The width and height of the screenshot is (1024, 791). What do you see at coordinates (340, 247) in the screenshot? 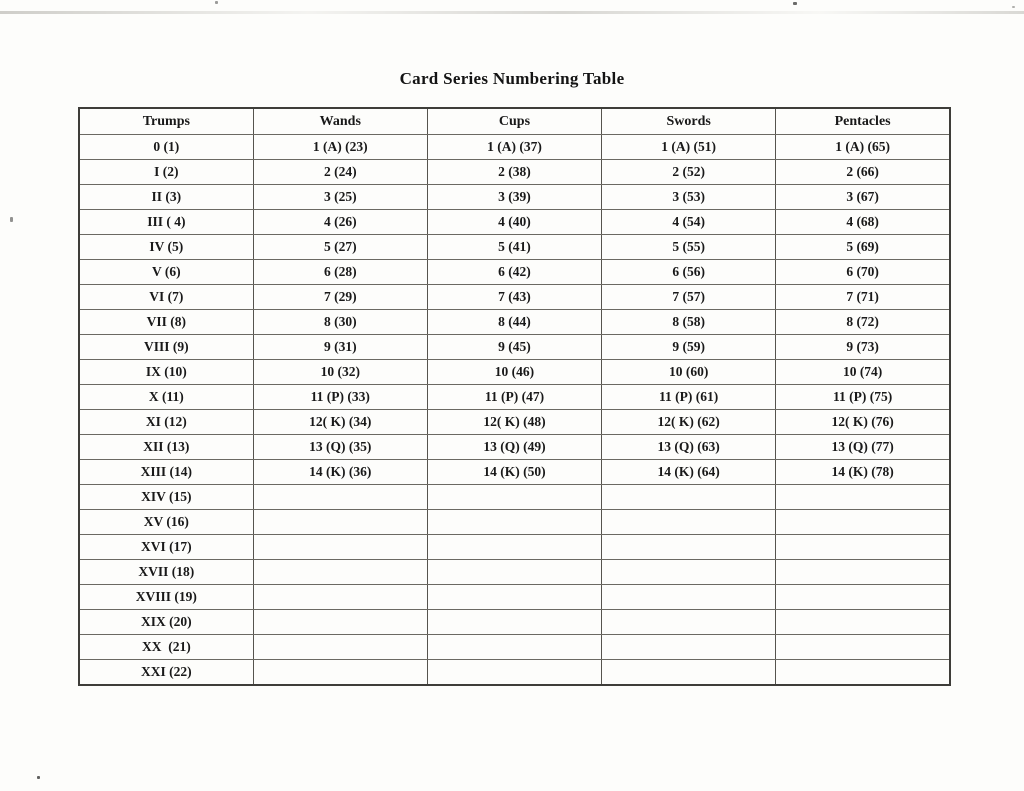
I see `table-cell: 5 (27)` at bounding box center [340, 247].